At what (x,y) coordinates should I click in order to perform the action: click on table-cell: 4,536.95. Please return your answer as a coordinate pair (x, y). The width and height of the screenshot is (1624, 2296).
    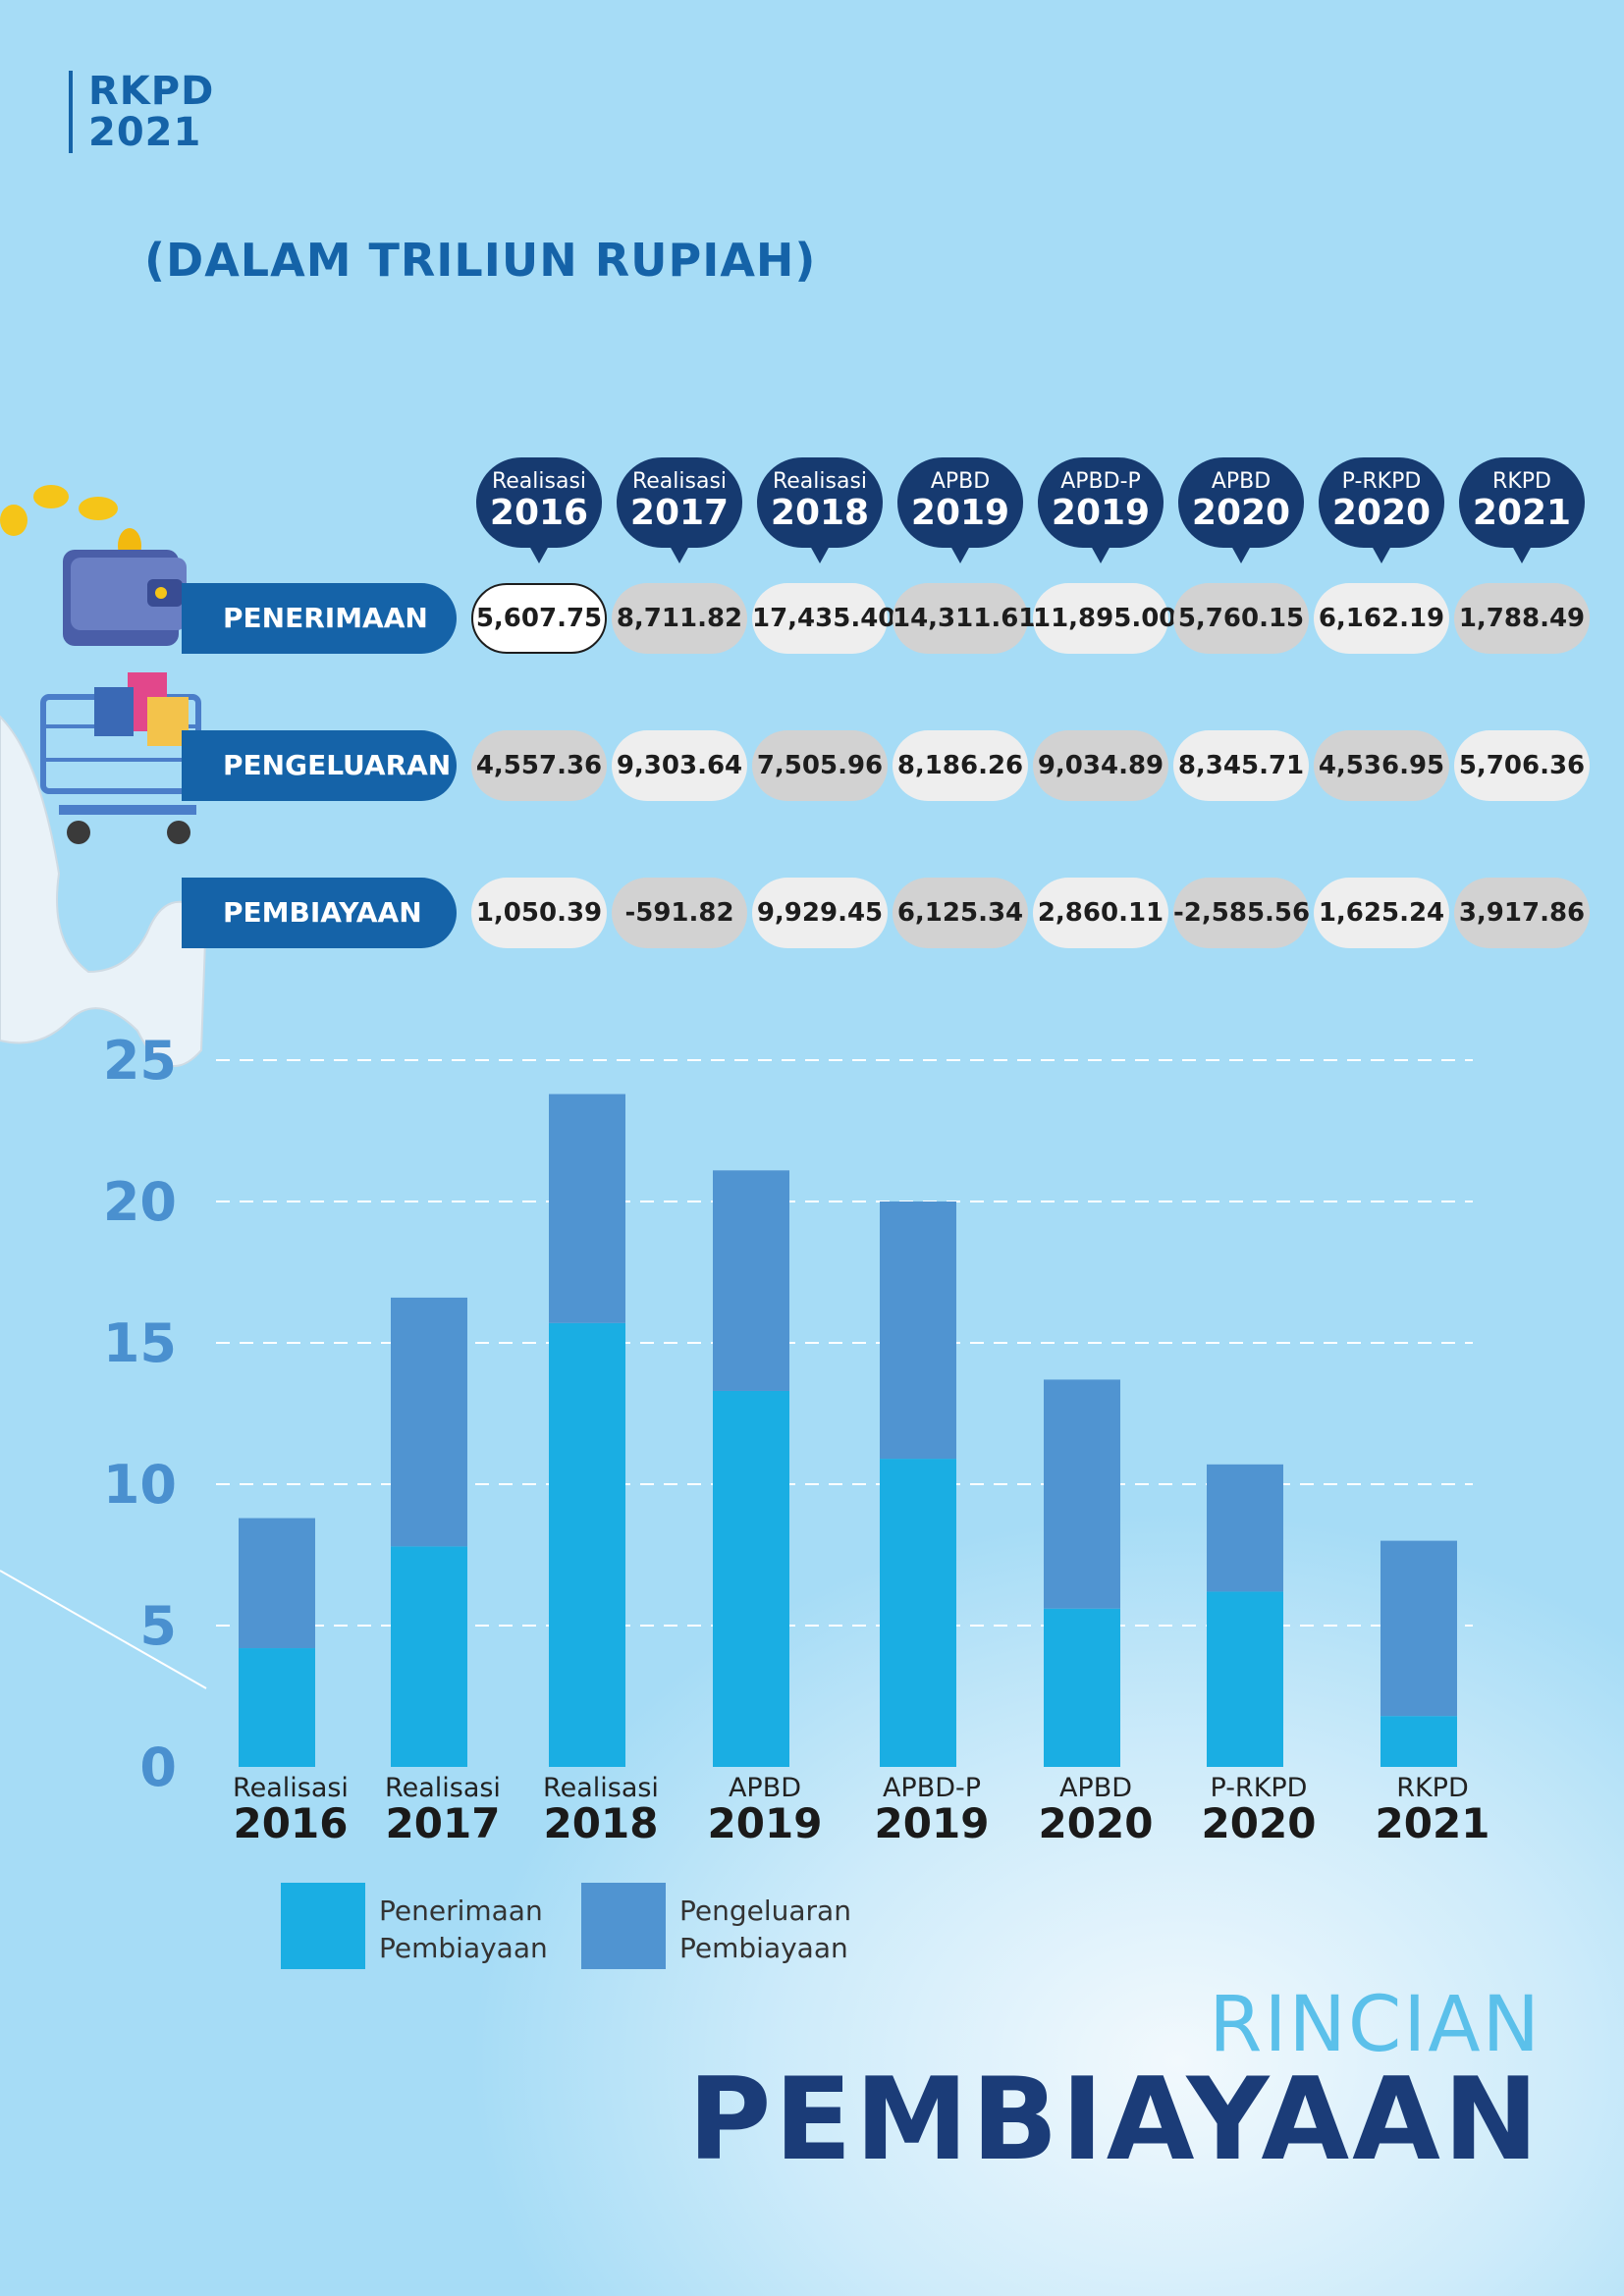
    Looking at the image, I should click on (1381, 765).